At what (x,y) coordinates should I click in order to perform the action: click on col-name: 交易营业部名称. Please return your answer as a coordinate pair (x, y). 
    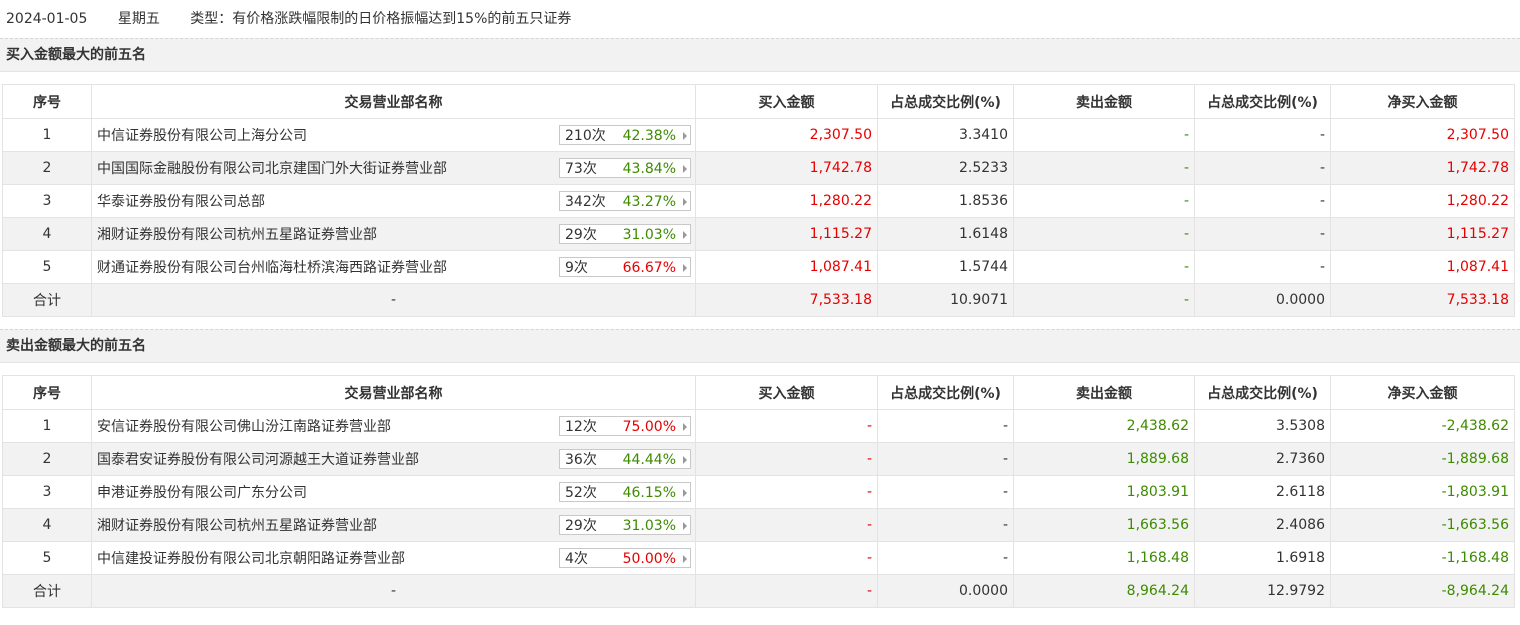
    Looking at the image, I should click on (393, 101).